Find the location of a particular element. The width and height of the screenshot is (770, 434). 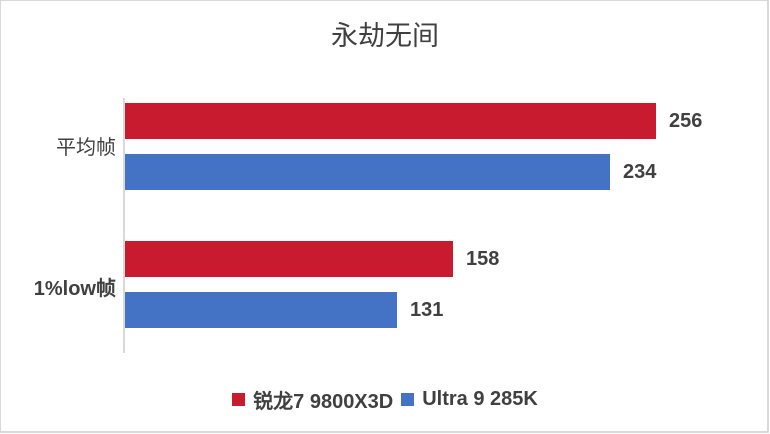

category-label-average: 平均帧 is located at coordinates (86, 147).